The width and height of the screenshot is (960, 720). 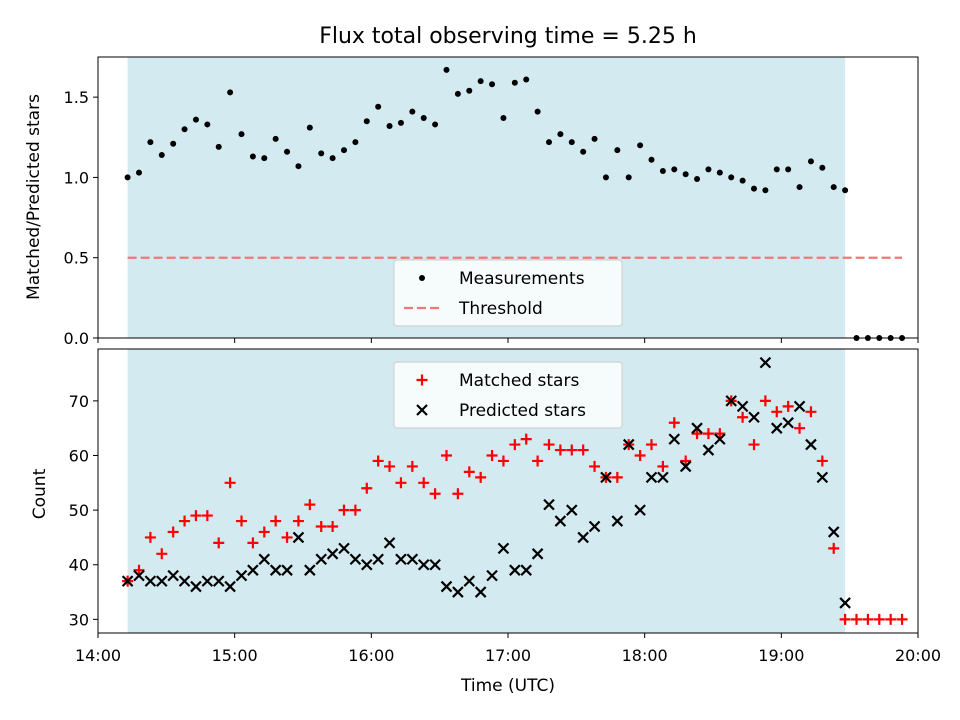 I want to click on legend-label: Predicted stars, so click(x=522, y=411).